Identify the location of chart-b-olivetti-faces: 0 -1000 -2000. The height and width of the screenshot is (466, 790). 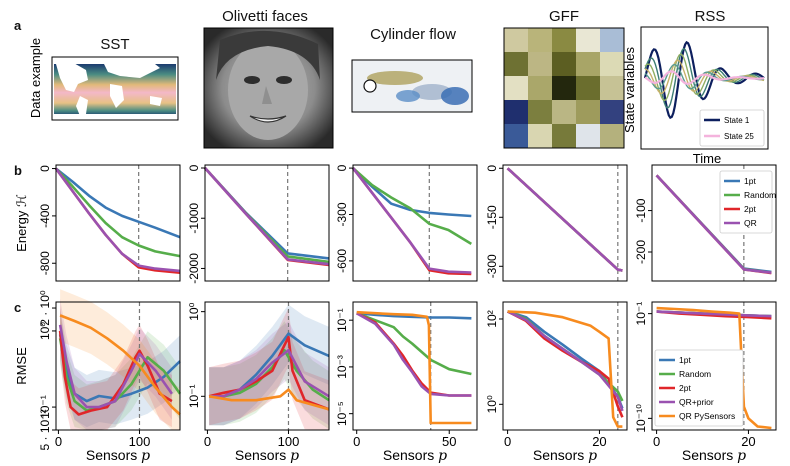
(258, 224).